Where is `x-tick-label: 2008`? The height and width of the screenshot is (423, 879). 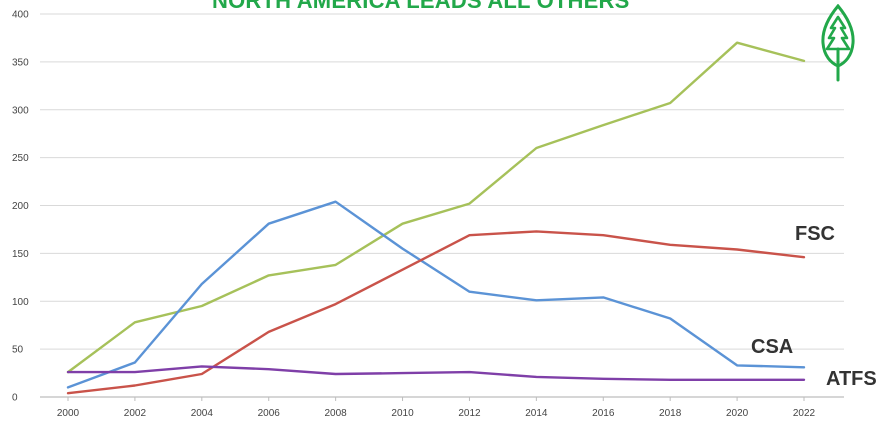
x-tick-label: 2008 is located at coordinates (336, 413).